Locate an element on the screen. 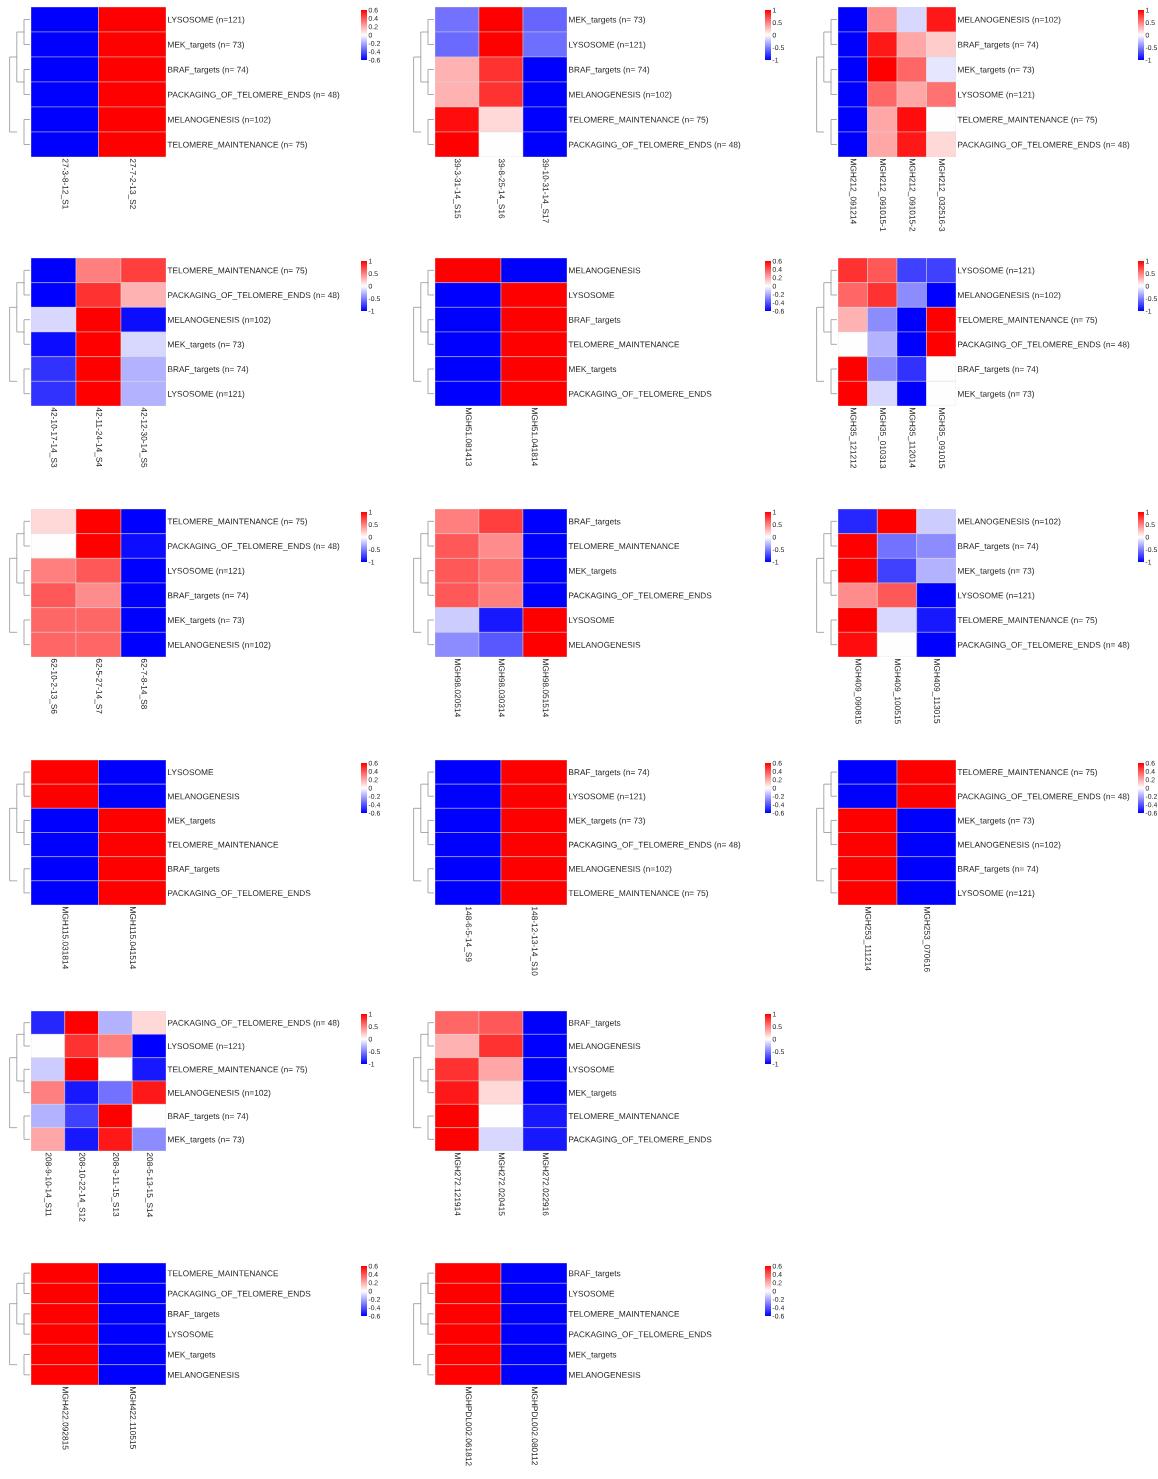 Image resolution: width=1158 pixels, height=1479 pixels. x-tick-label: 42-11-24-14_S4 is located at coordinates (98, 437).